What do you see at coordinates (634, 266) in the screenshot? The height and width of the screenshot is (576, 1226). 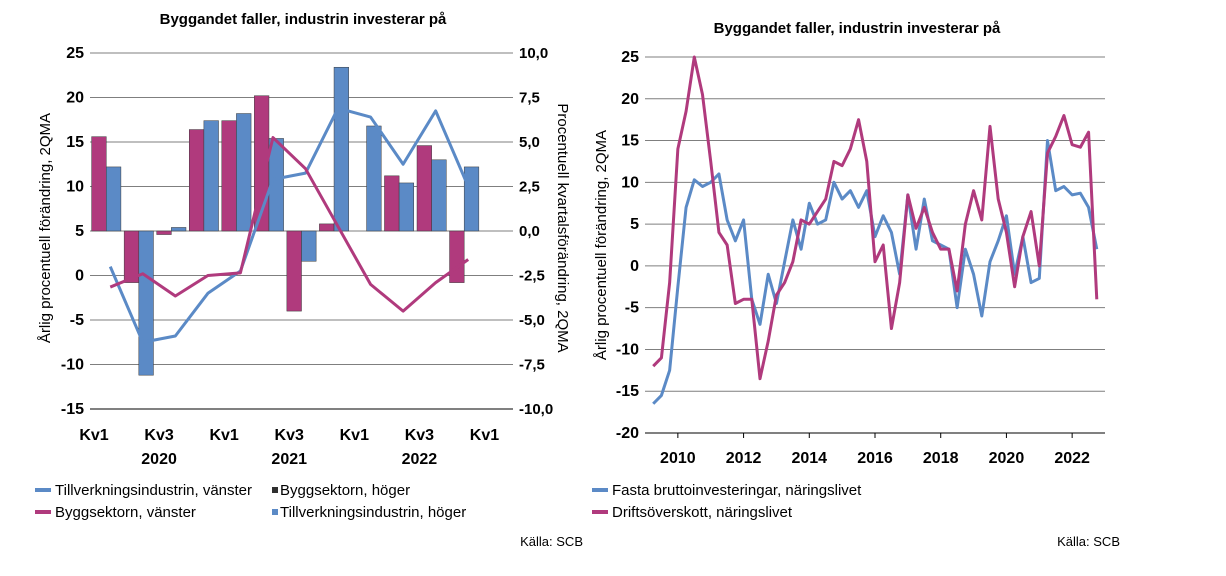 I see `right-y-tick-label: 0` at bounding box center [634, 266].